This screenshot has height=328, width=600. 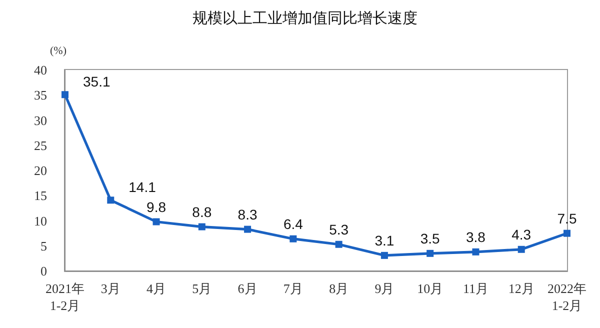 What do you see at coordinates (384, 240) in the screenshot?
I see `data-label: 3.1` at bounding box center [384, 240].